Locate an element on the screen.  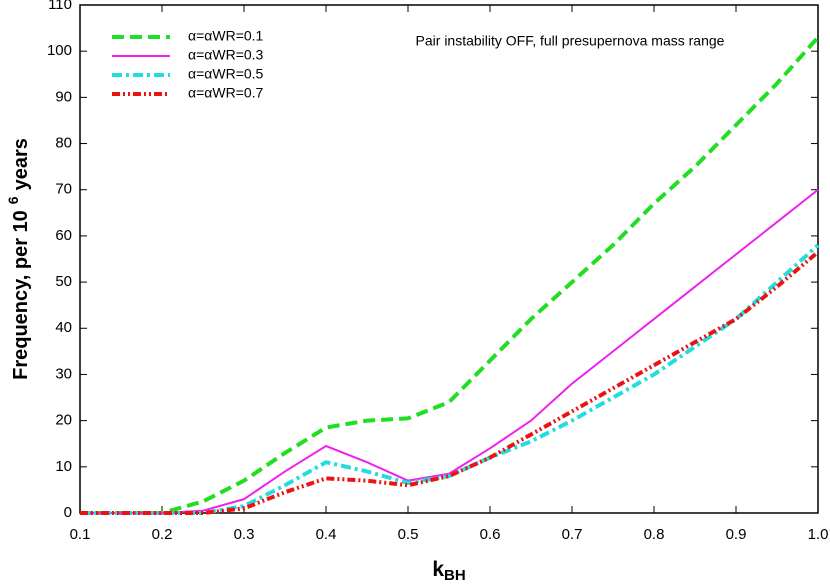
y-tick-label: 60 is located at coordinates (63, 235).